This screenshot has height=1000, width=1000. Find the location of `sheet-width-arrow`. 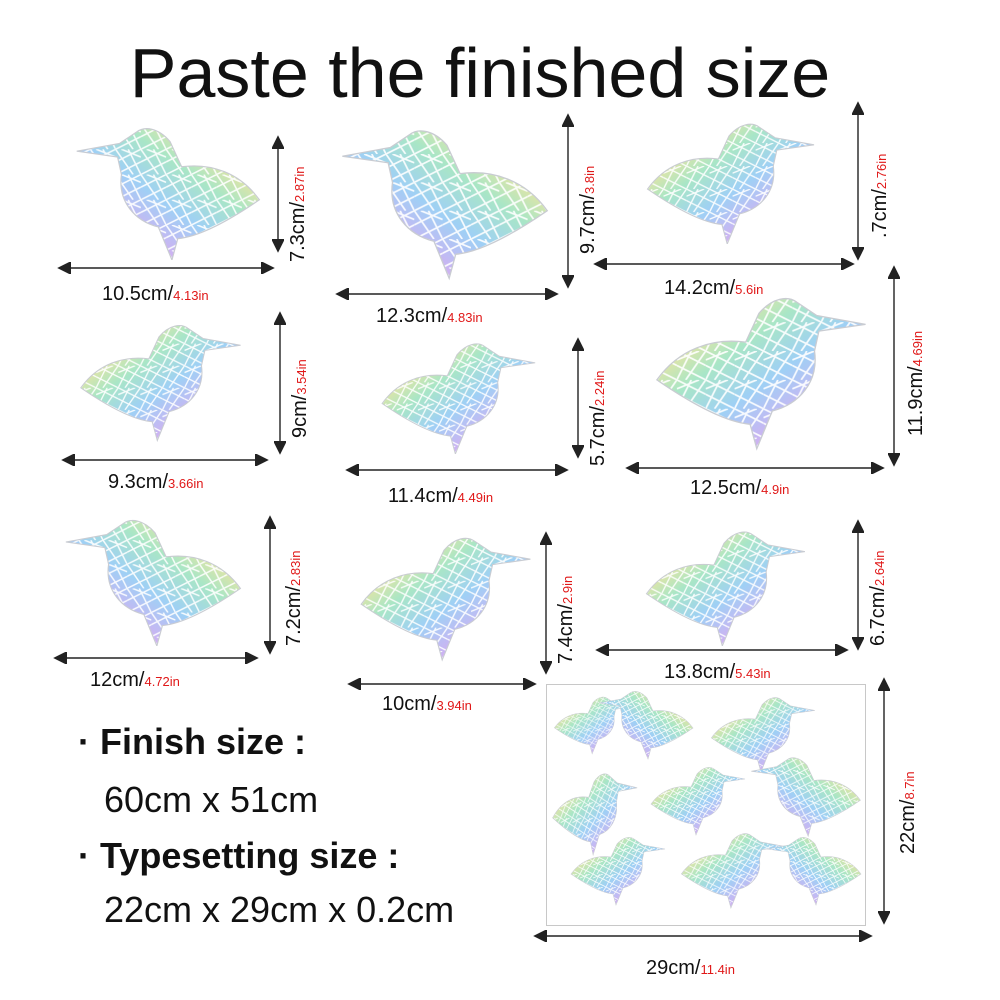

sheet-width-arrow is located at coordinates (703, 936).